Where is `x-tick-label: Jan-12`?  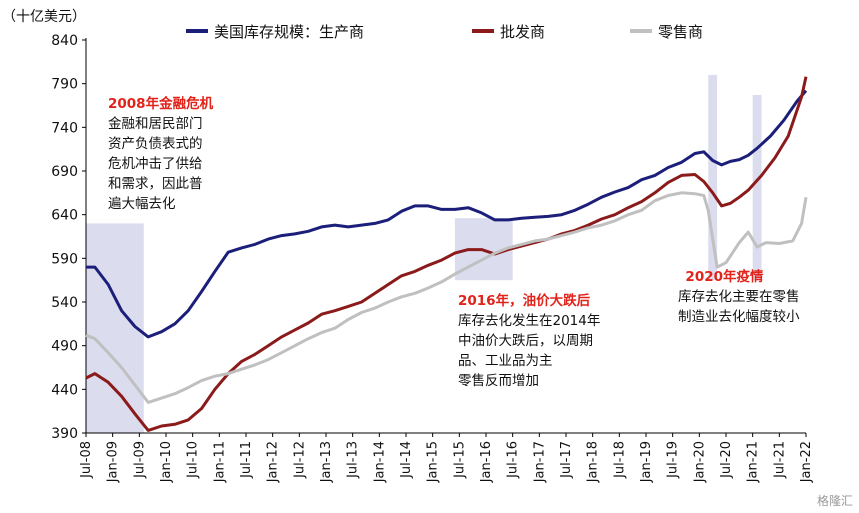 x-tick-label: Jan-12 is located at coordinates (273, 462).